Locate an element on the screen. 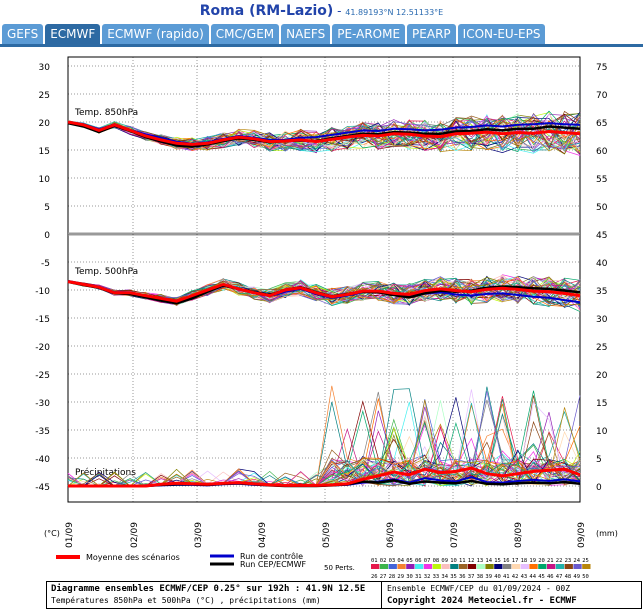 The image size is (643, 609). y-left-tick-label: 20 is located at coordinates (45, 124).